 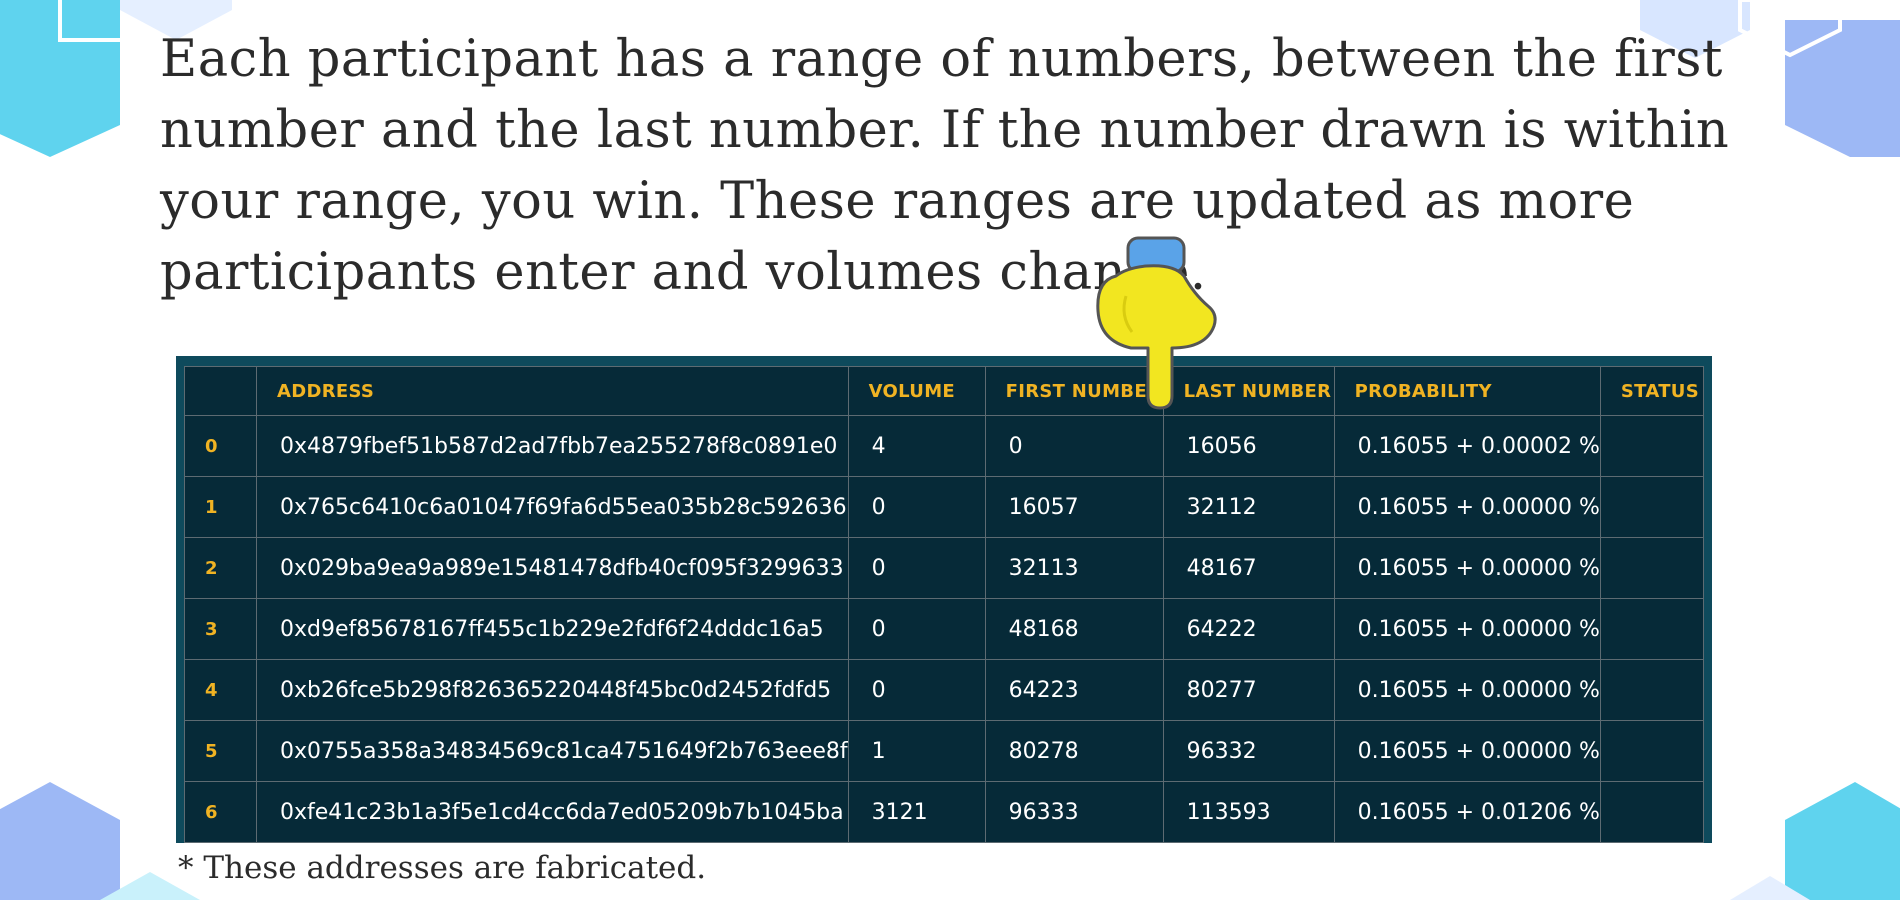 What do you see at coordinates (1770, 78) in the screenshot?
I see `hexagon-decoration-top-right` at bounding box center [1770, 78].